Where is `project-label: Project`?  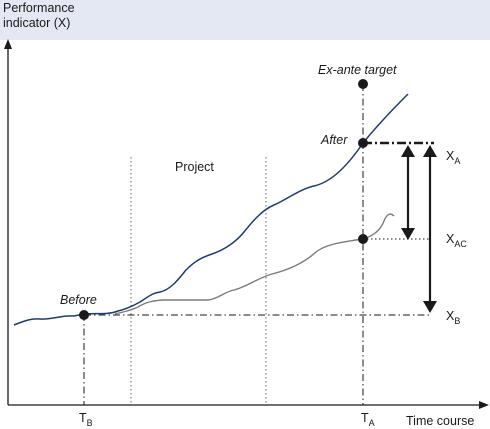 project-label: Project is located at coordinates (194, 167).